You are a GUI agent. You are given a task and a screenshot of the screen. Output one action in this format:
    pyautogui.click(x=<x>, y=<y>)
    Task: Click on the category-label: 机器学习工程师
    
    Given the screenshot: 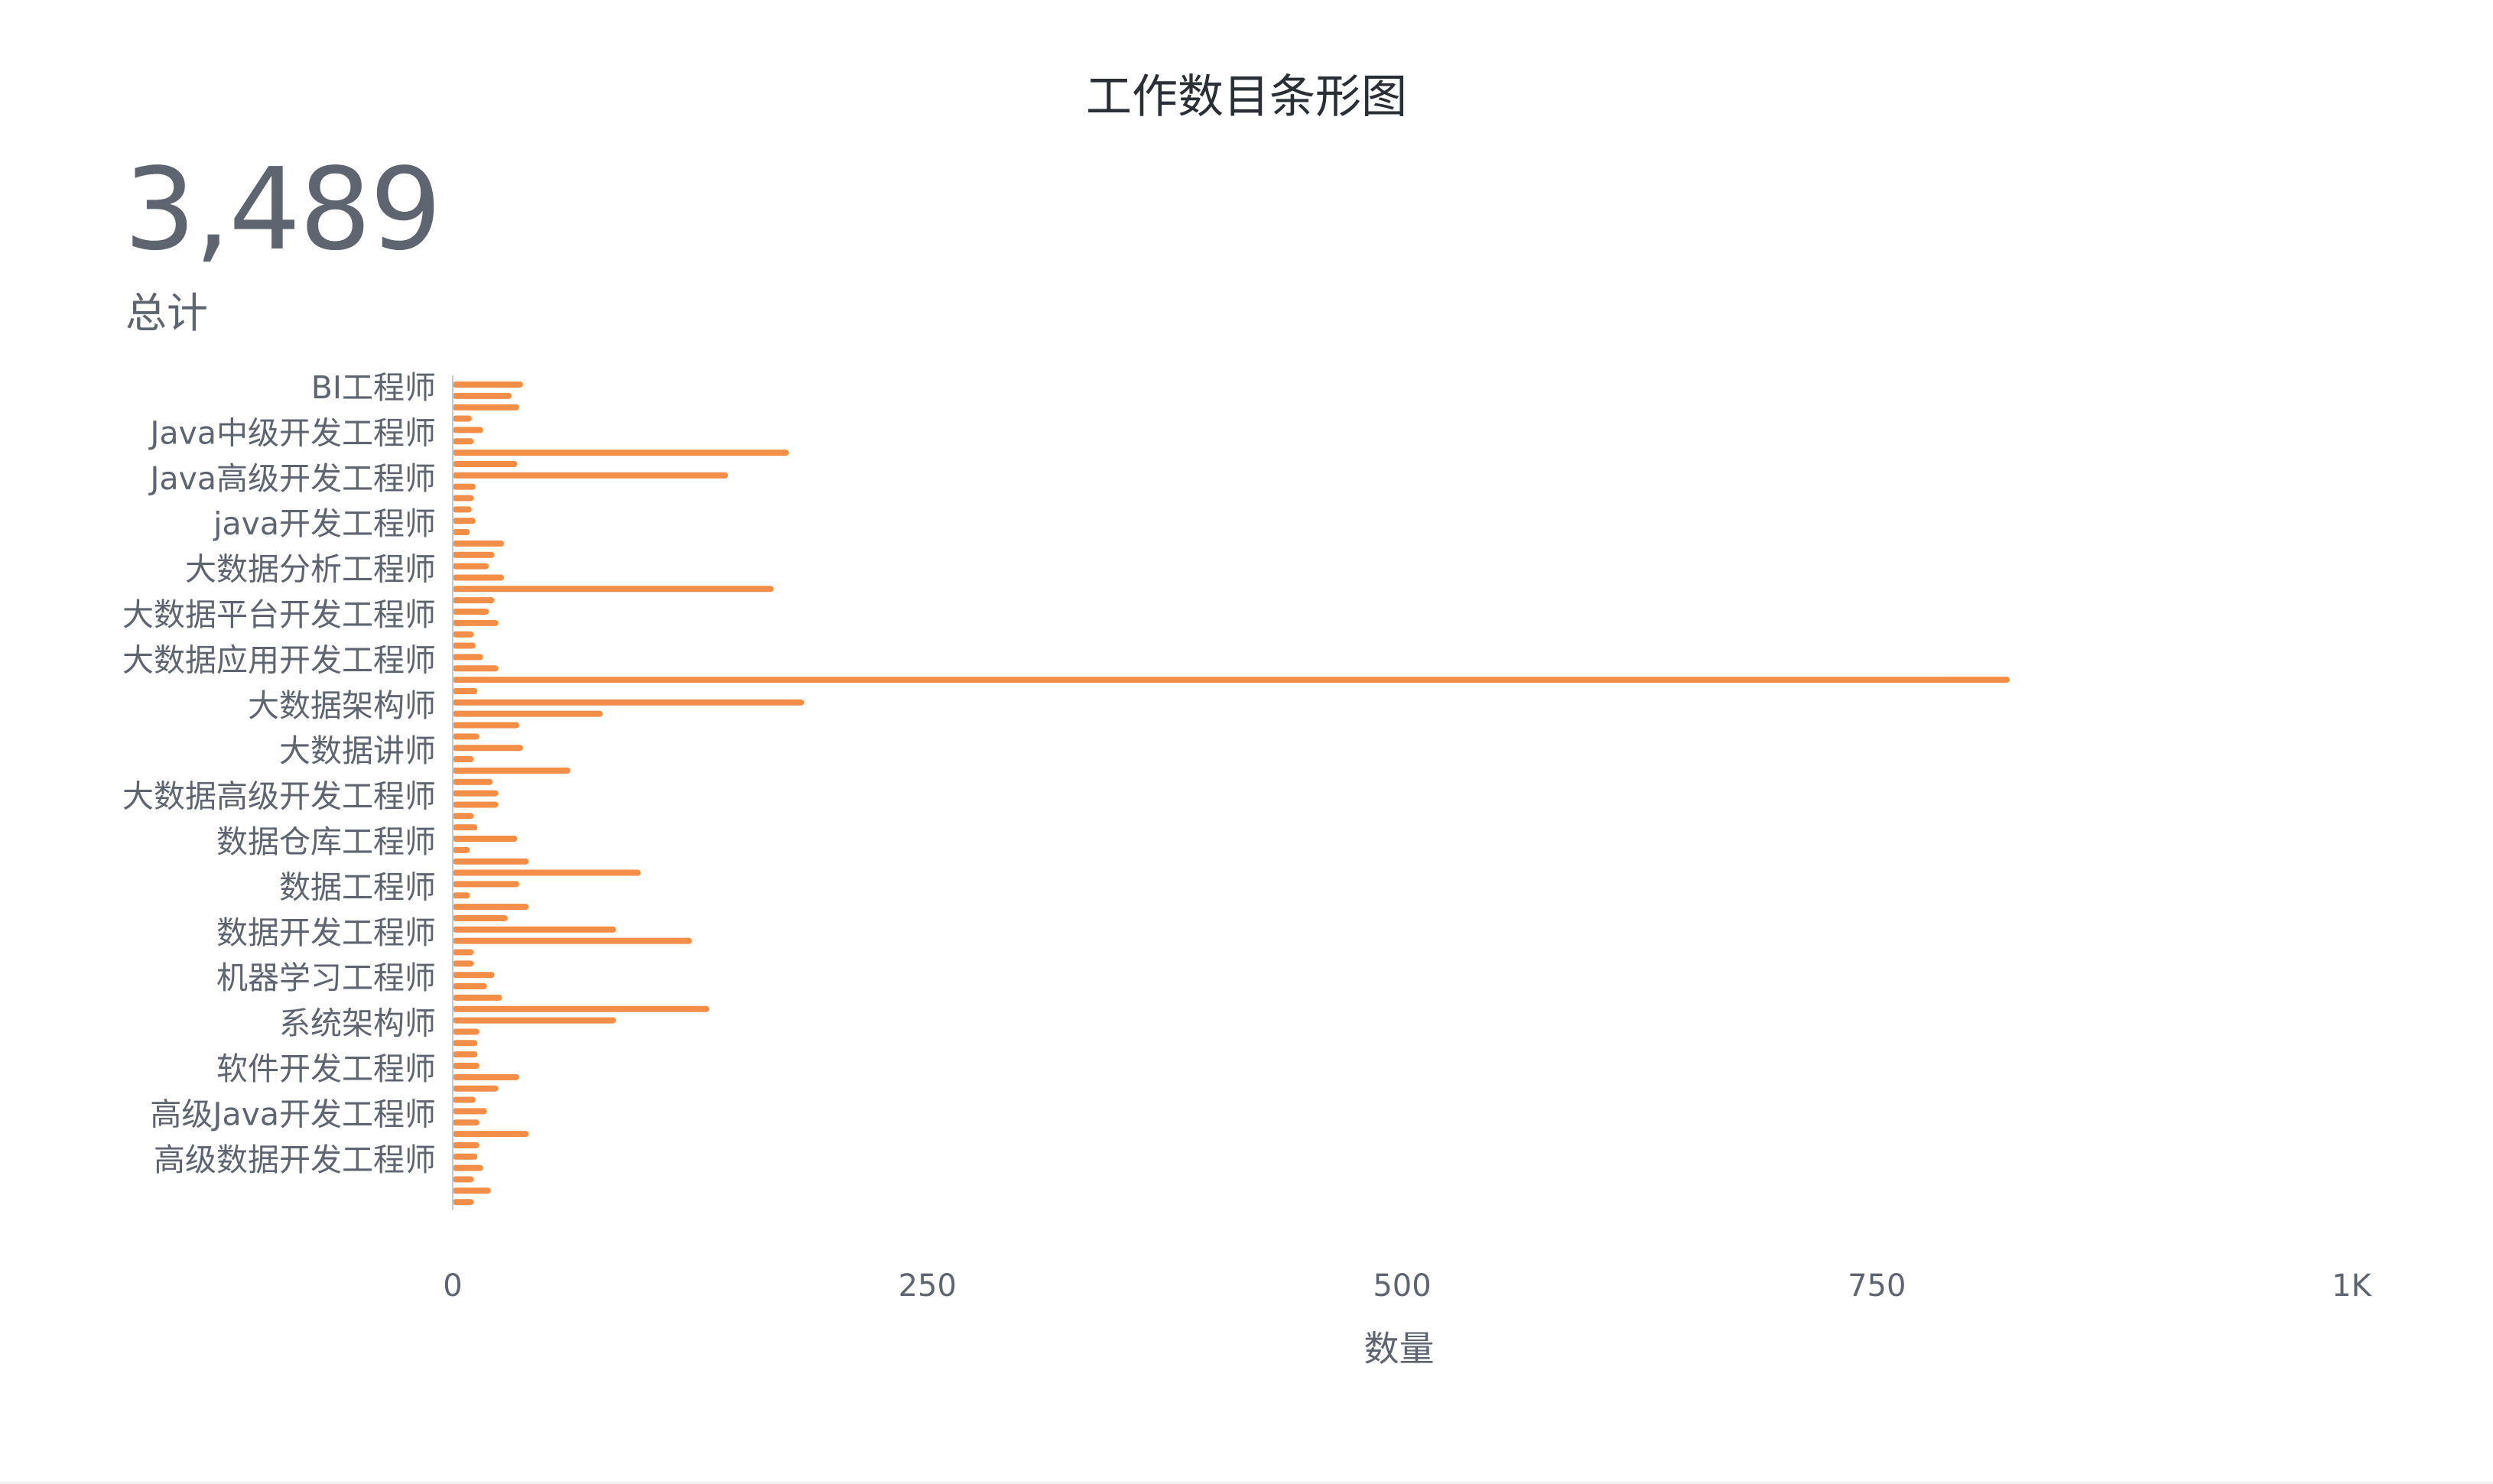 What is the action you would take?
    pyautogui.click(x=326, y=978)
    